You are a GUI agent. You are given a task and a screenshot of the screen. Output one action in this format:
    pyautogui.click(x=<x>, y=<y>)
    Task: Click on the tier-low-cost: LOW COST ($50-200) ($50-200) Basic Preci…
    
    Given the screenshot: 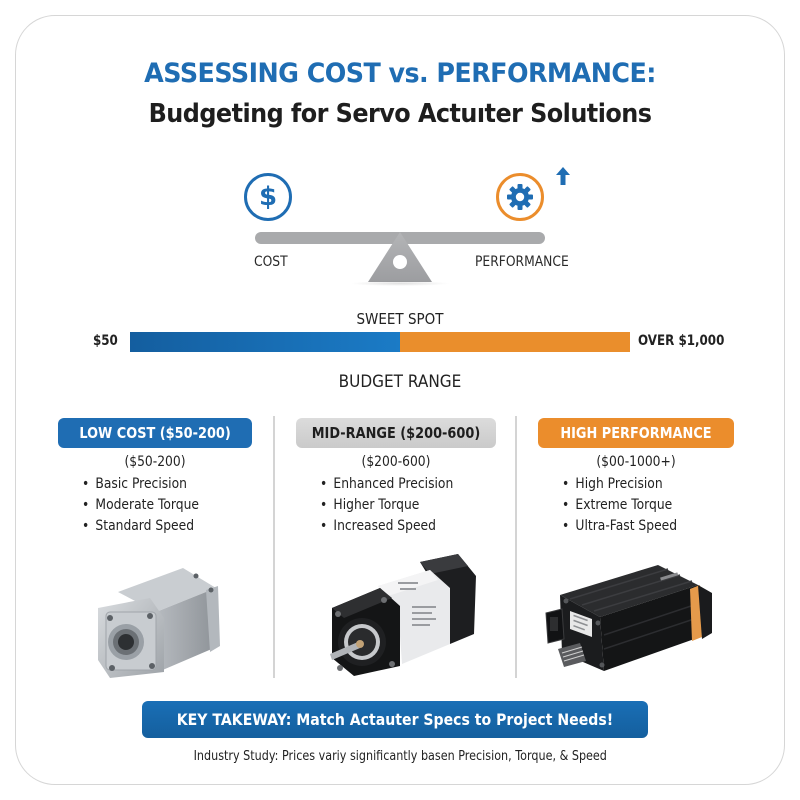 What is the action you would take?
    pyautogui.click(x=155, y=477)
    